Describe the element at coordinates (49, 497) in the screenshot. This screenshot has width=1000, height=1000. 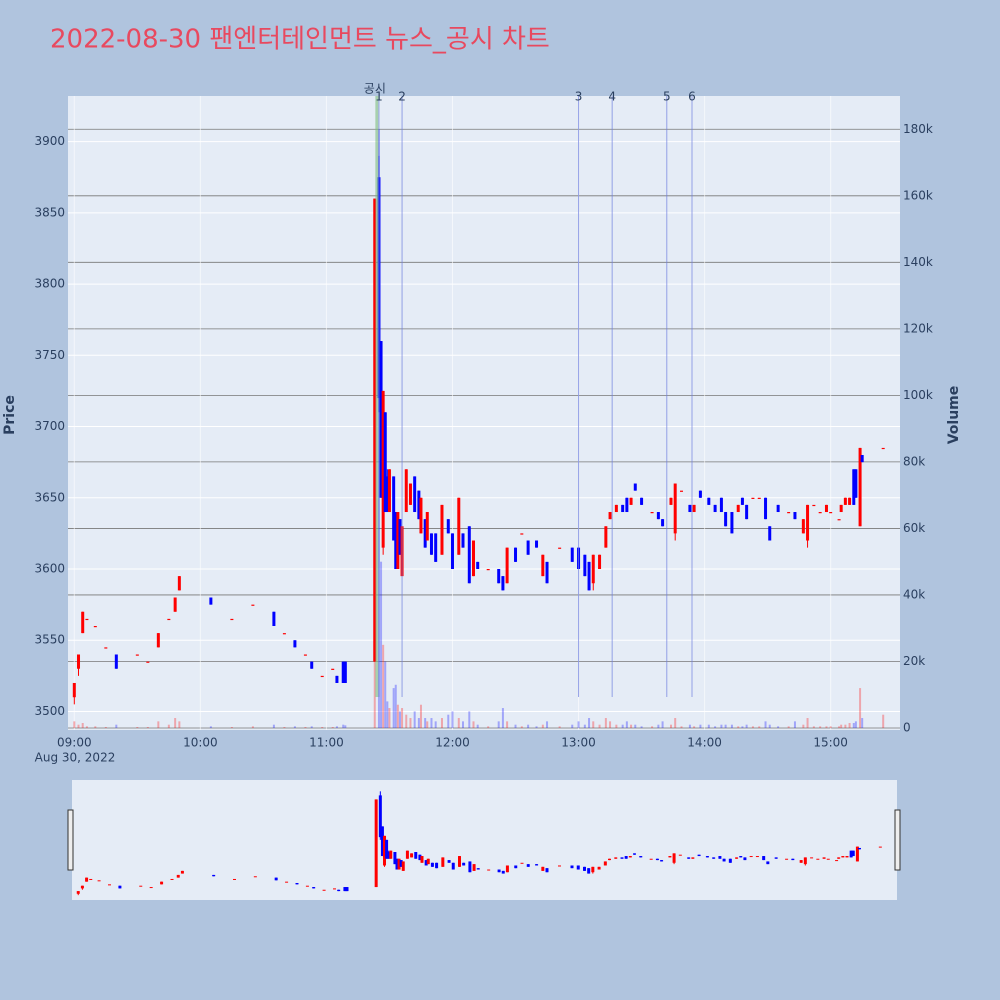
I see `y-tick-label: 3650` at that location.